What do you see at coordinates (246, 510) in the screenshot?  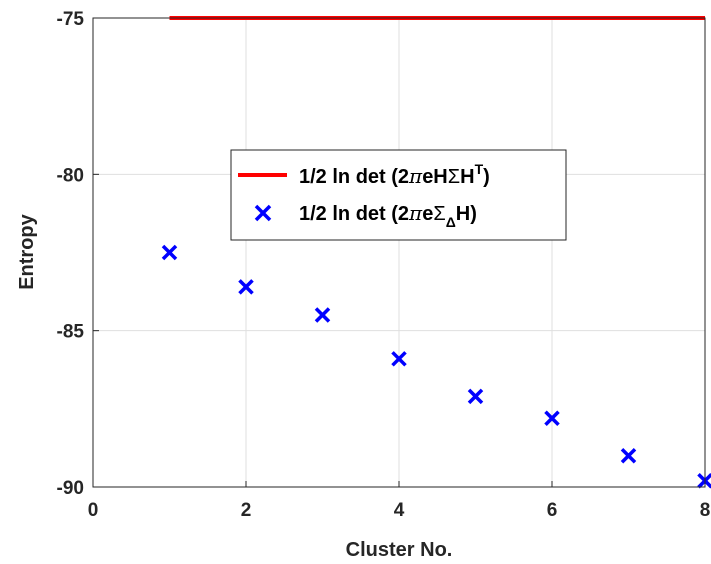 I see `x-tick-label: 2` at bounding box center [246, 510].